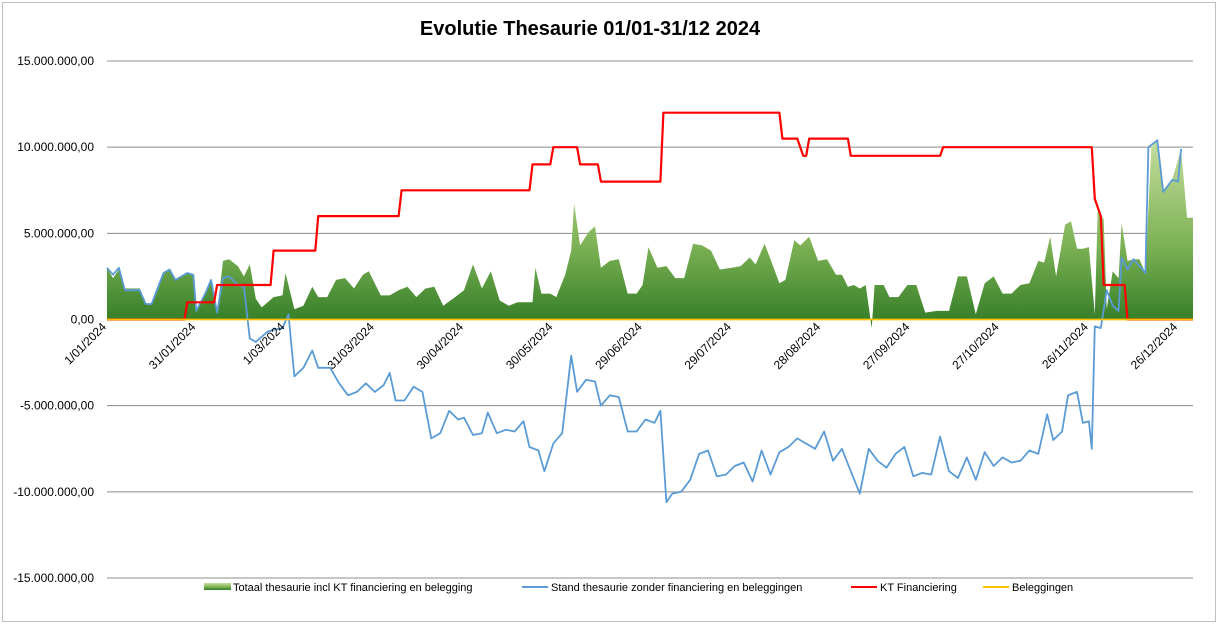 The image size is (1220, 626). Describe the element at coordinates (529, 345) in the screenshot. I see `x-tick-label: 30/05/2024` at that location.